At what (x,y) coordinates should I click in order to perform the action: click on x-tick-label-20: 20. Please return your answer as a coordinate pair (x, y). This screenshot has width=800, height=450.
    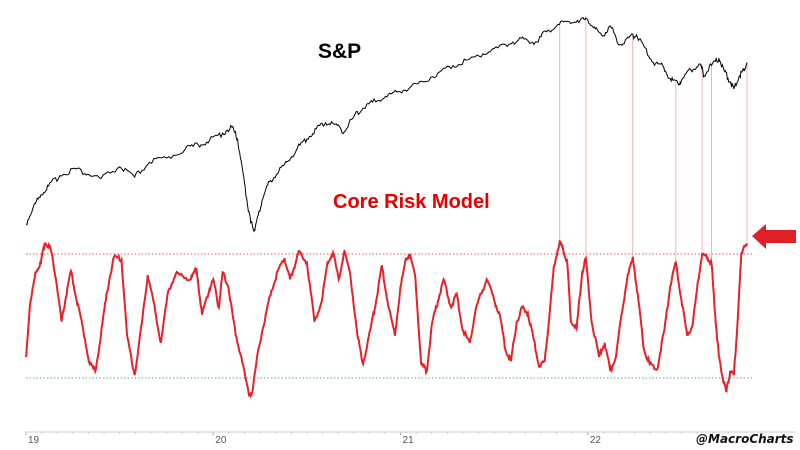
    Looking at the image, I should click on (221, 440).